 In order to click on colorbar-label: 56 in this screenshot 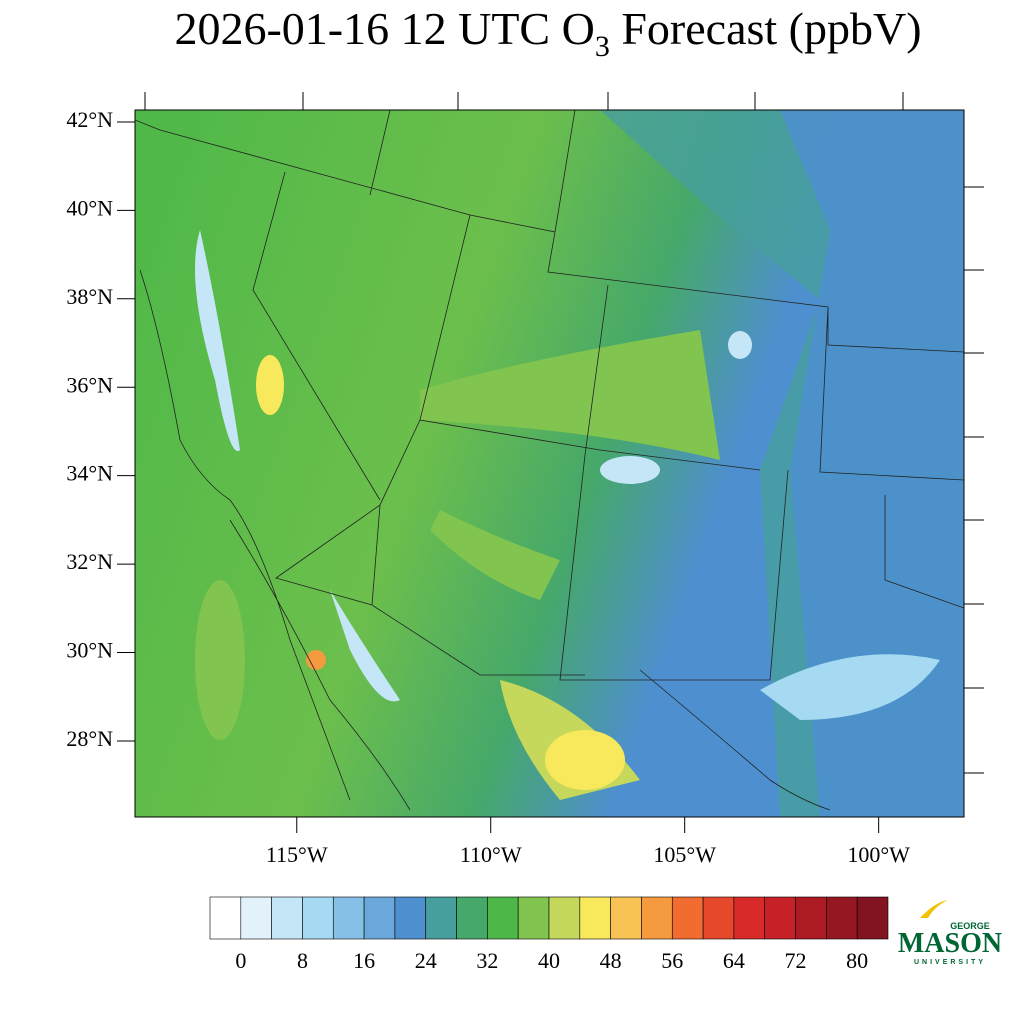, I will do `click(672, 960)`.